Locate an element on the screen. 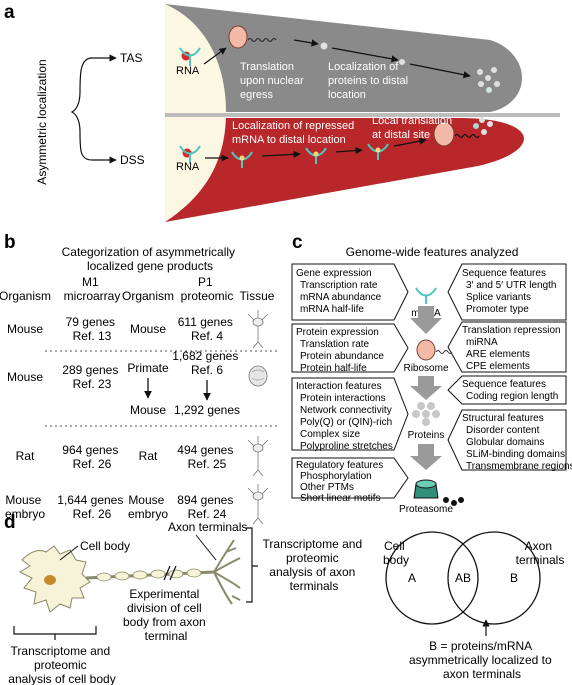  structural-features-box is located at coordinates (507, 440).